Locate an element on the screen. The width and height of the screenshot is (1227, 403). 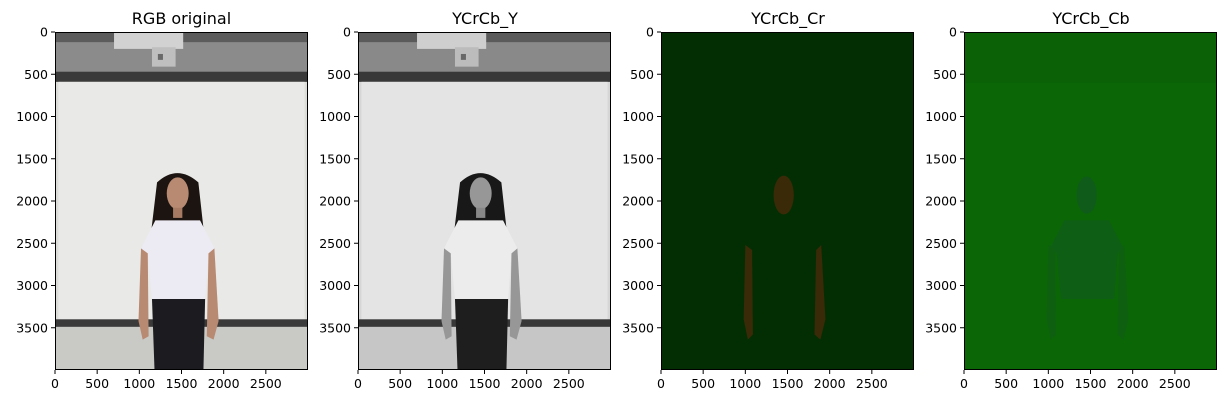
subplot-4-x-ticks: 0 500 1000 1500 2000 2500 is located at coordinates (1075, 380).